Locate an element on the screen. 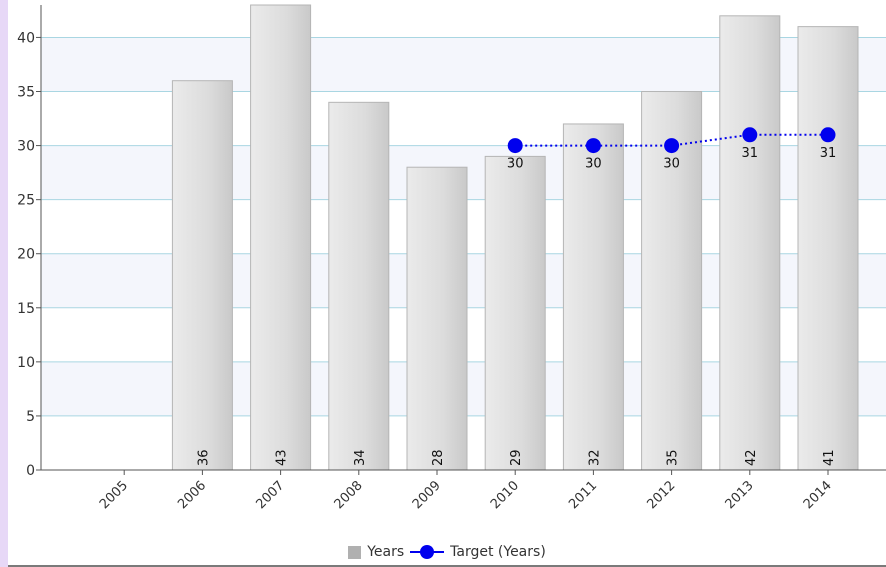 The image size is (886, 567). bar-value-label: 29 is located at coordinates (516, 457).